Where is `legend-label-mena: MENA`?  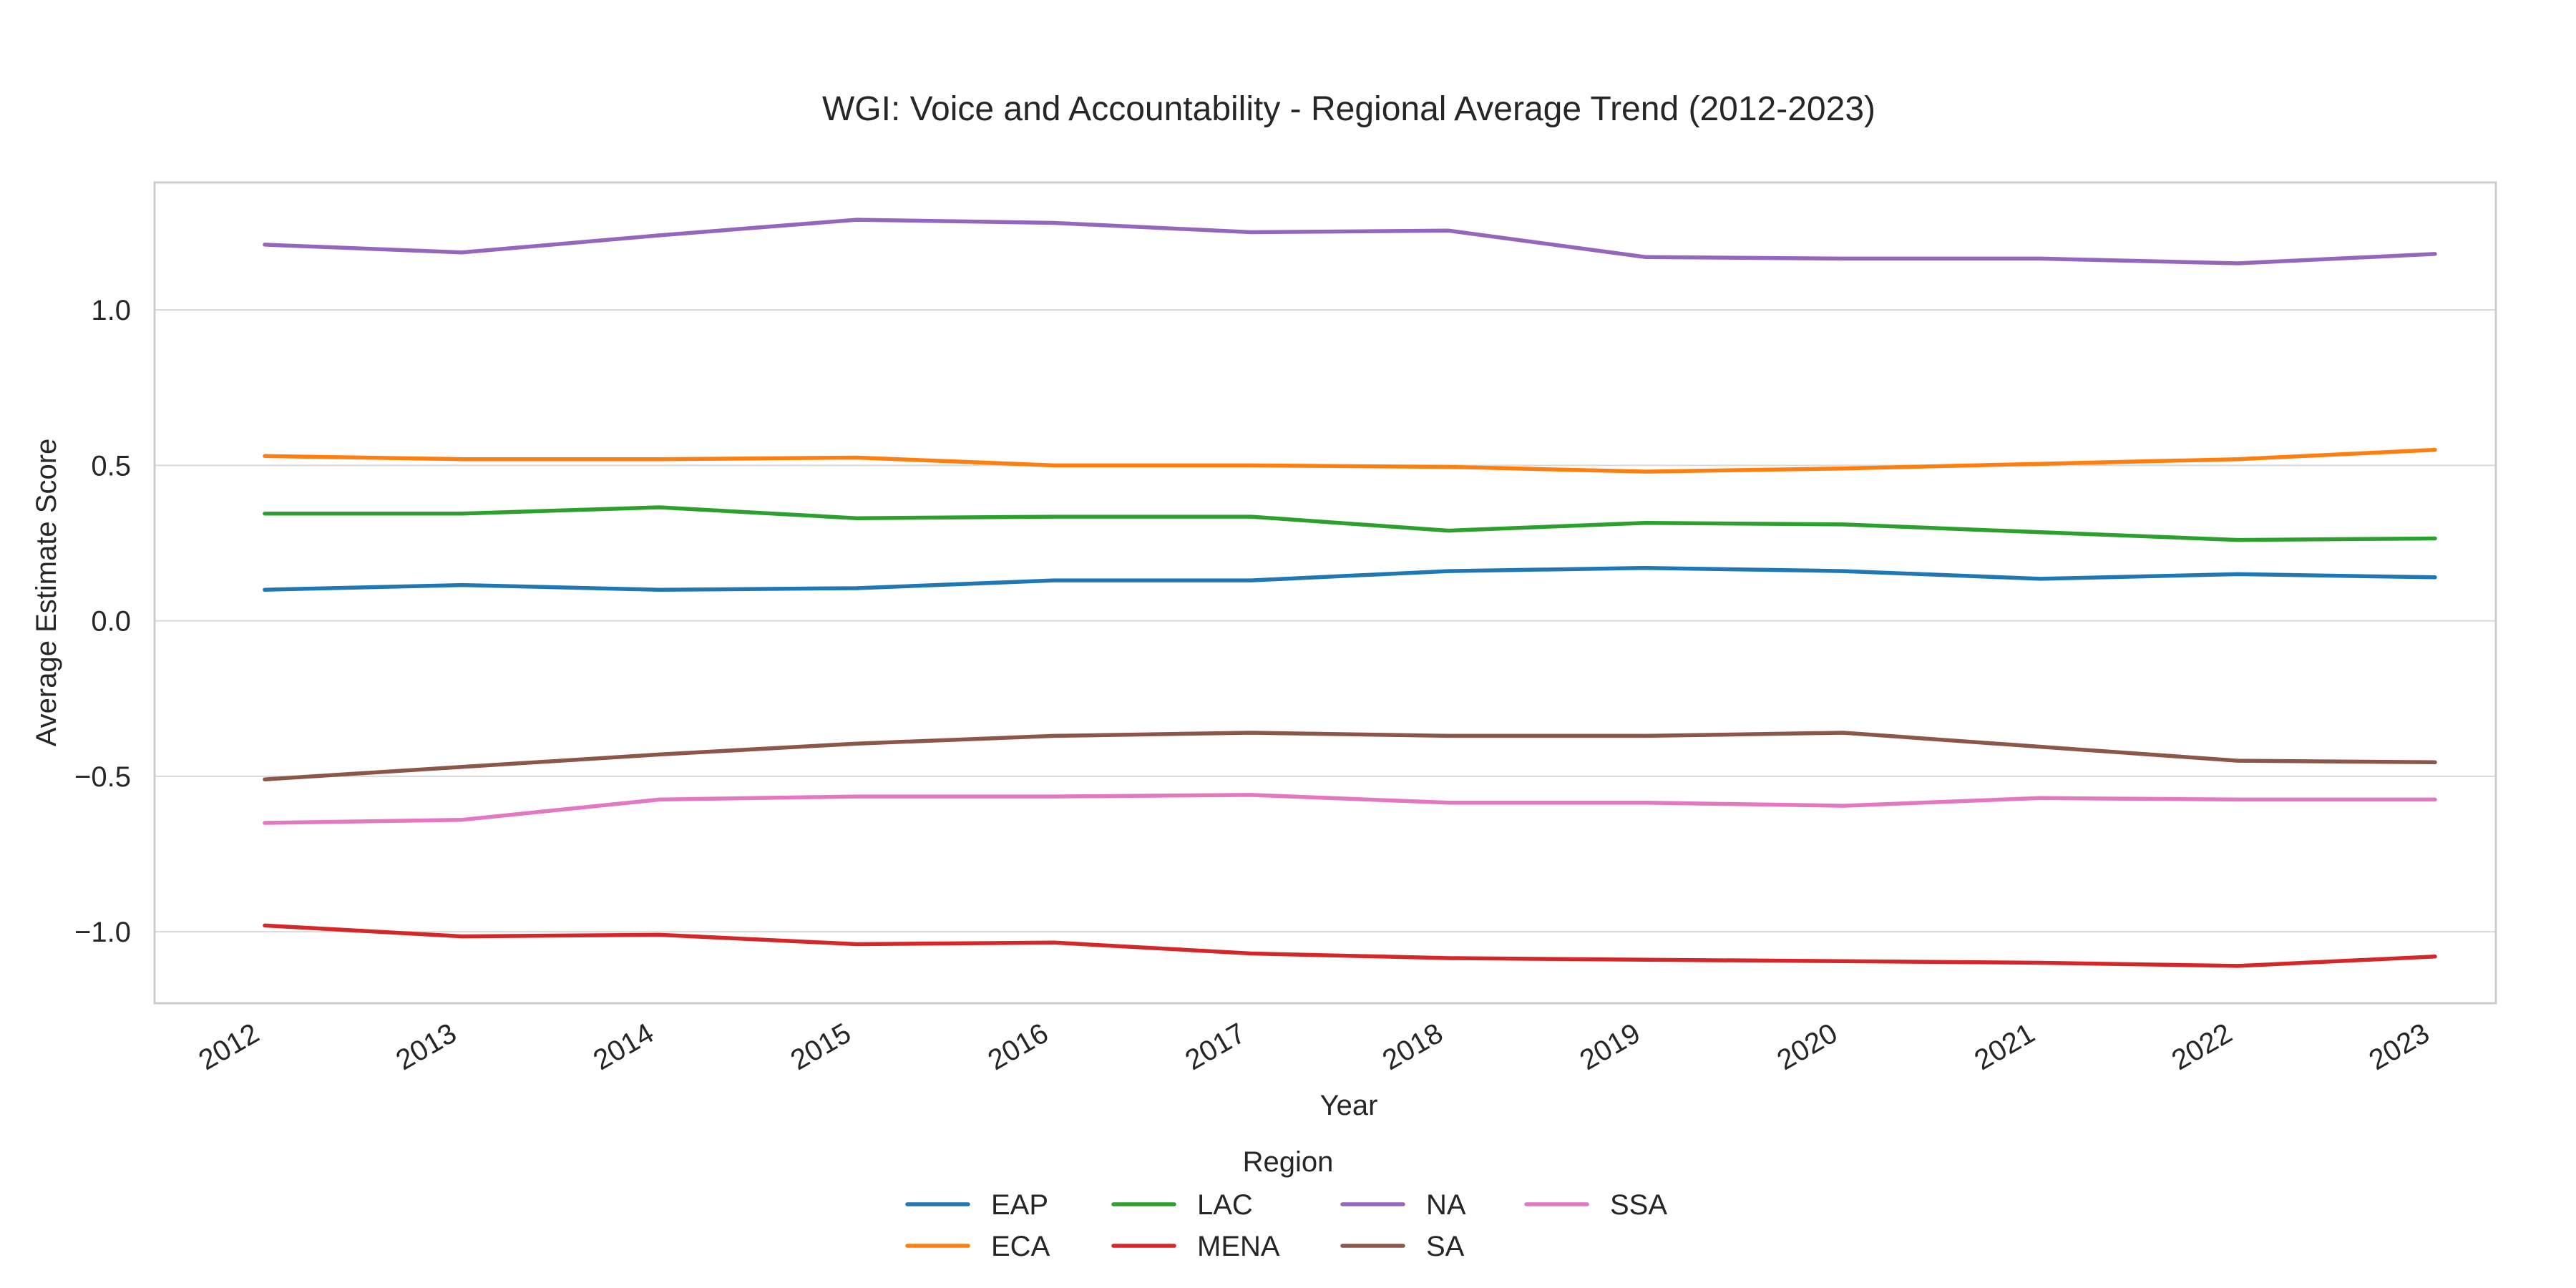
legend-label-mena: MENA is located at coordinates (1238, 1246).